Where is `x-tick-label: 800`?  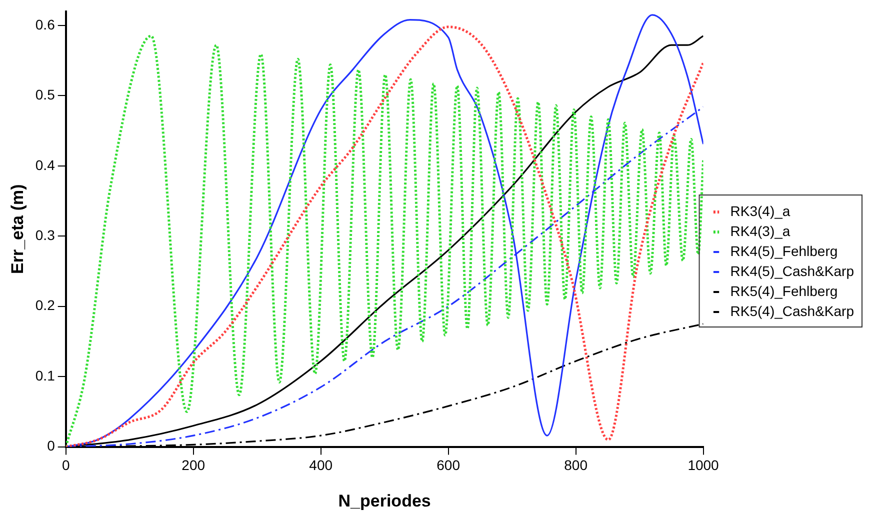
x-tick-label: 800 is located at coordinates (576, 465).